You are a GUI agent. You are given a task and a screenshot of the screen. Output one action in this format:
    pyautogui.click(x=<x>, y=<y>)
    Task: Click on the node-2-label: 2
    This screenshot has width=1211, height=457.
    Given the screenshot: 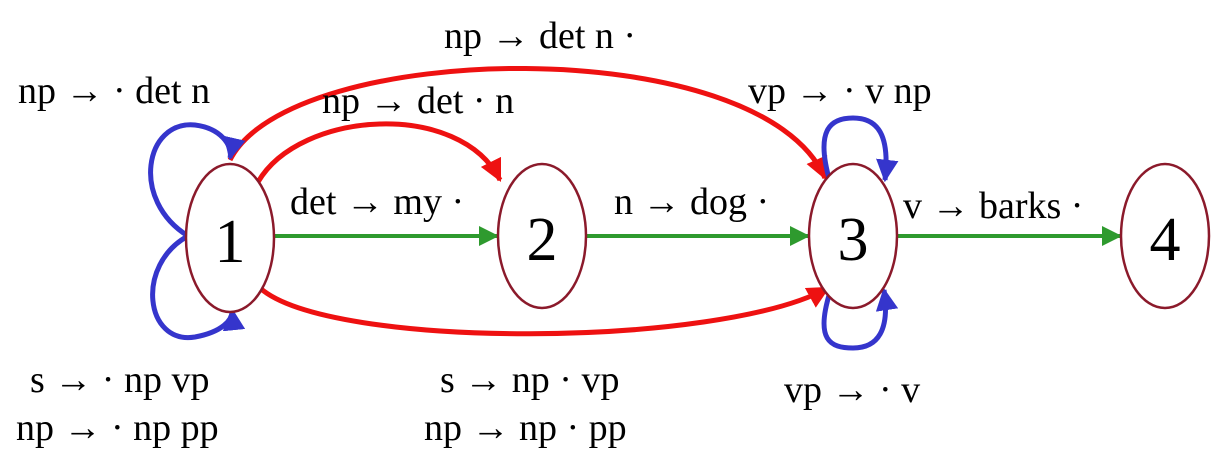 What is the action you would take?
    pyautogui.click(x=542, y=240)
    